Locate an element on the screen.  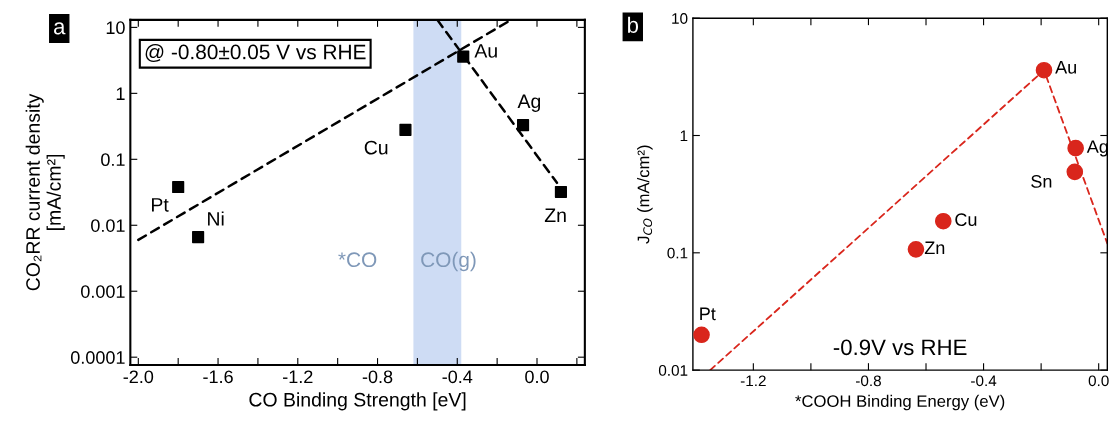
y-axis-title: CO₂RR current density [mA/cm²] is located at coordinates (45, 192).